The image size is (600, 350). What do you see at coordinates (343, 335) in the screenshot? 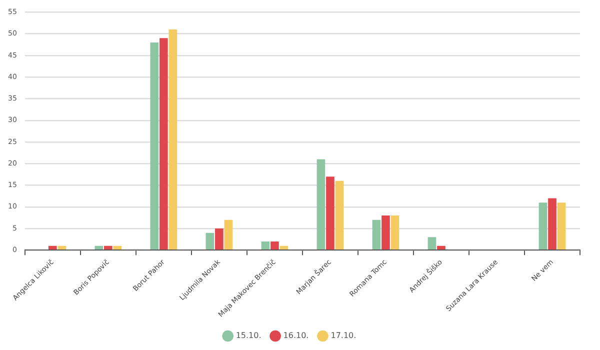
I see `legend-label: 17.10.` at bounding box center [343, 335].